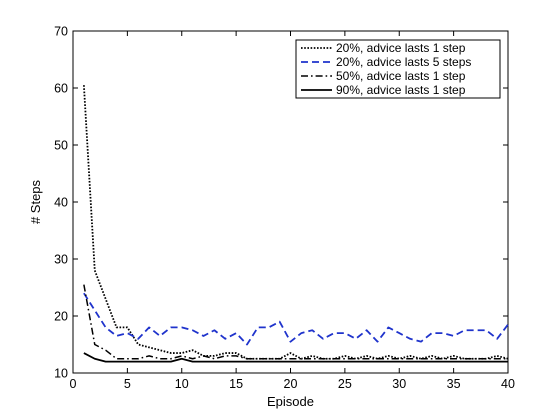 This screenshot has height=420, width=560. I want to click on x-tick-label: 10, so click(182, 384).